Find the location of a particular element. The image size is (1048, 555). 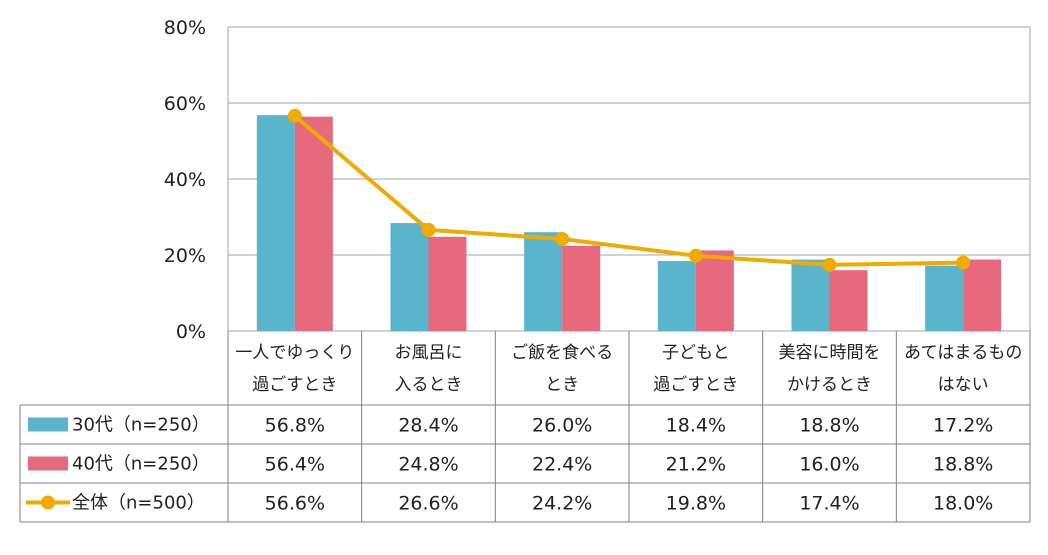

data-cell: 16.0% is located at coordinates (829, 465).